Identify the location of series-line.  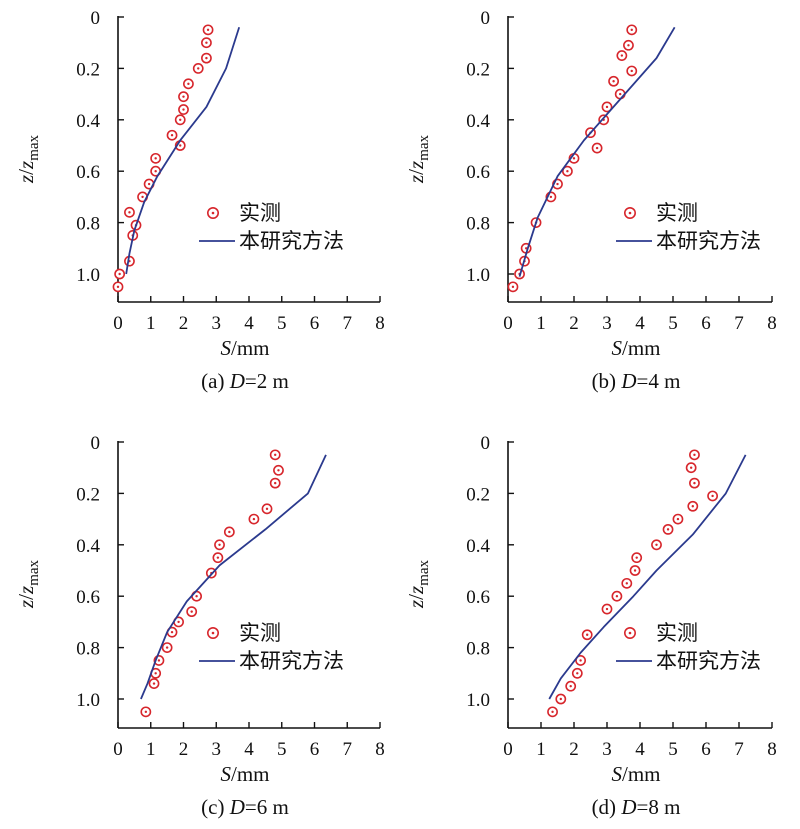
(233, 577).